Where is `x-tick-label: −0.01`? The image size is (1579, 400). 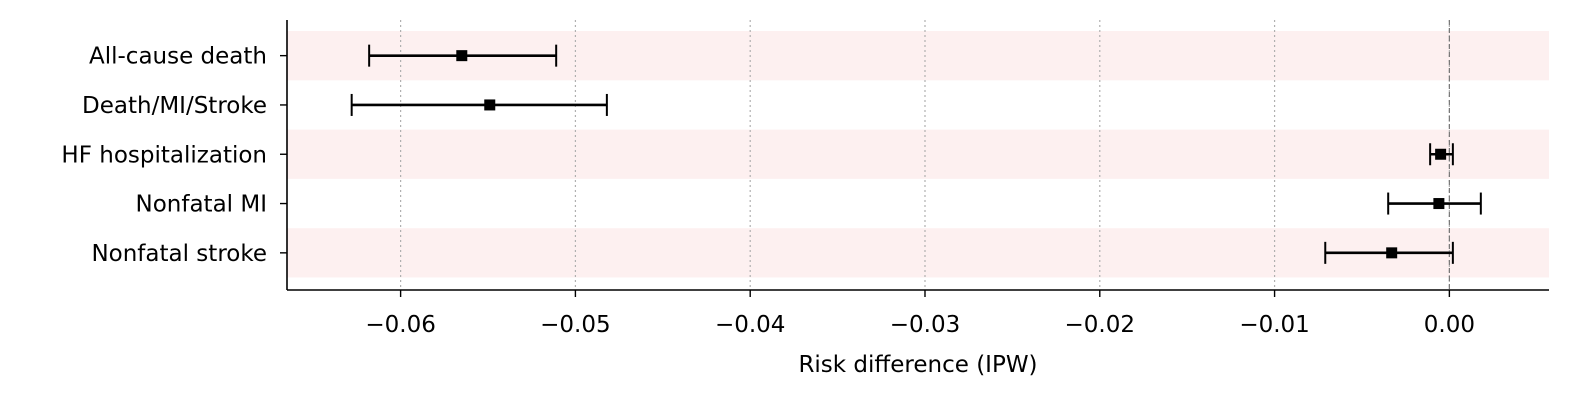
x-tick-label: −0.01 is located at coordinates (1274, 325).